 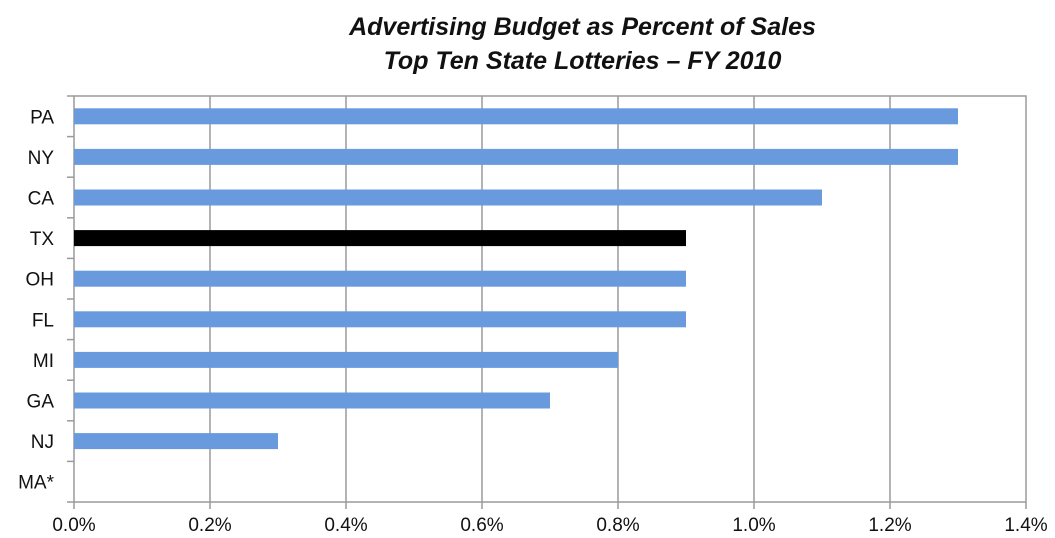 I want to click on bar-fl, so click(x=380, y=319).